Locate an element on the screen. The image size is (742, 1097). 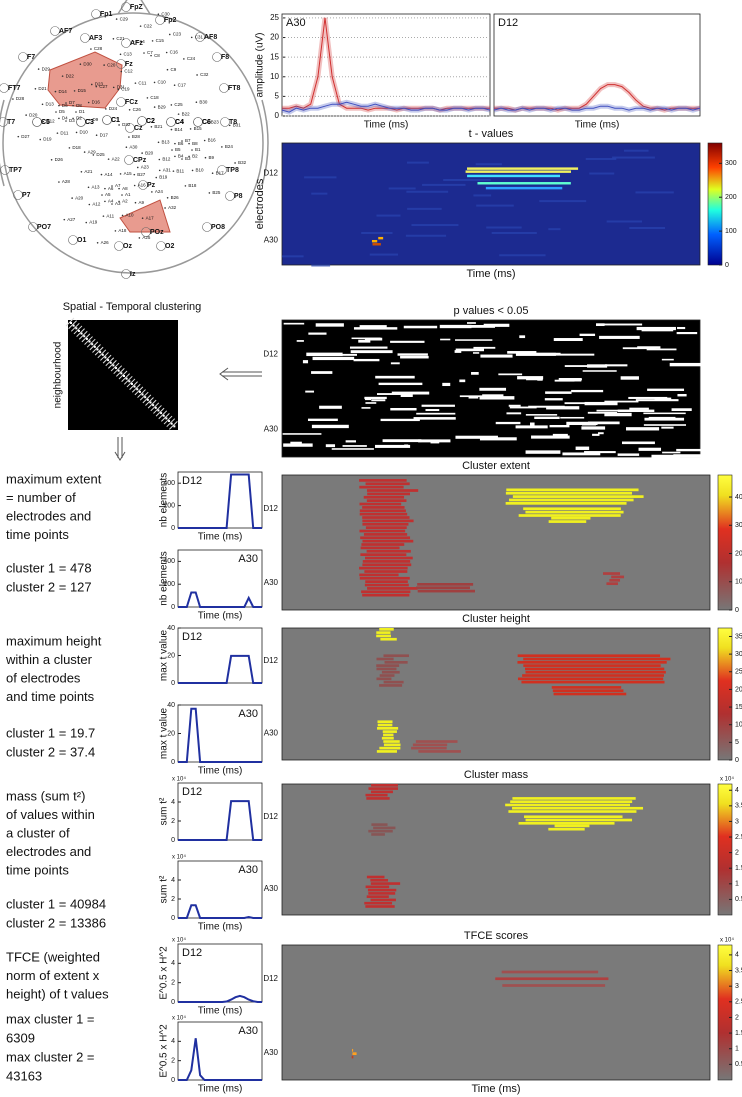
electrode-label: A7 is located at coordinates (118, 185).